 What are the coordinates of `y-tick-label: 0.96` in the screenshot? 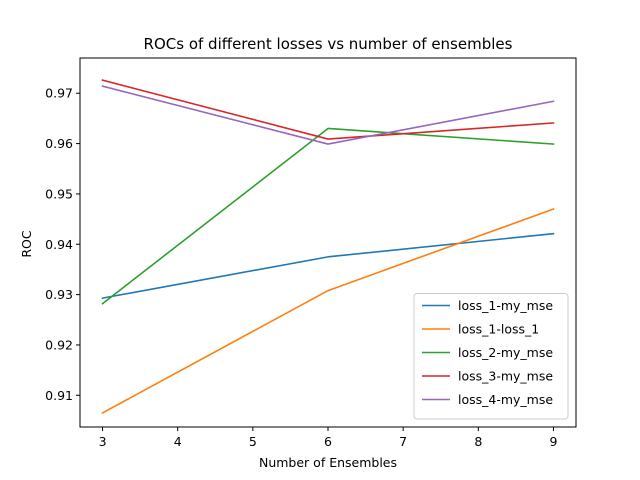 It's located at (59, 143).